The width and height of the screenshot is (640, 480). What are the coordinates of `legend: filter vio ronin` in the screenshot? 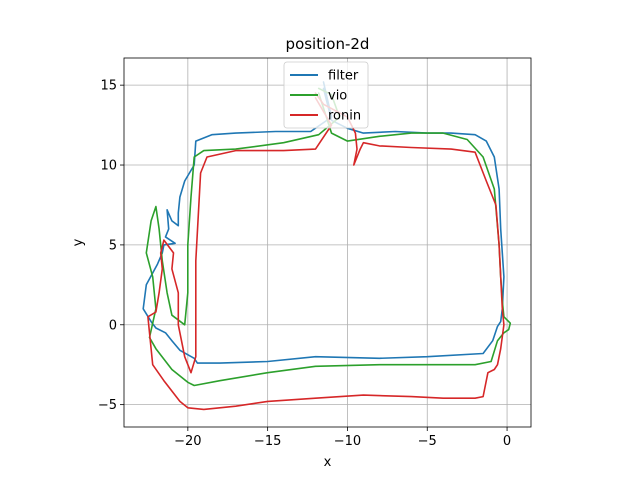 It's located at (326, 95).